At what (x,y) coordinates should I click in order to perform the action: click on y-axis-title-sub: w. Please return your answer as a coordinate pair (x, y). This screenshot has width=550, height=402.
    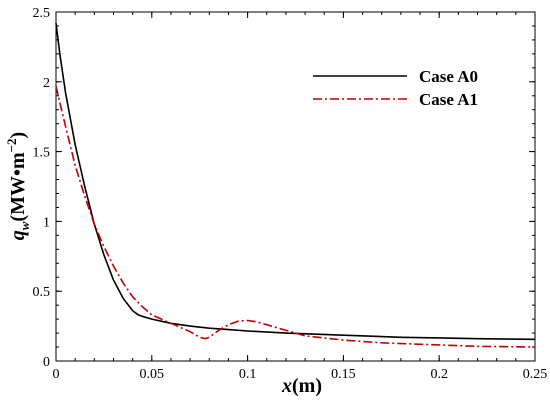
    Looking at the image, I should click on (24, 225).